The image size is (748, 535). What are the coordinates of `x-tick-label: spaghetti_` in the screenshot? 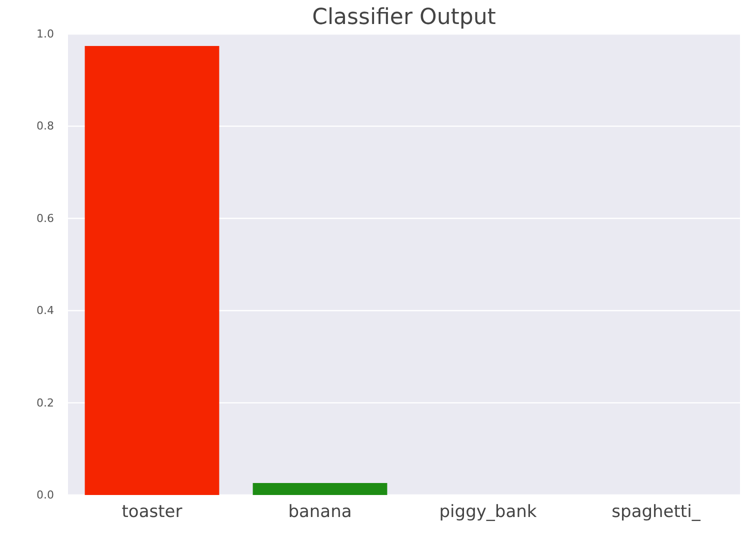 It's located at (656, 512).